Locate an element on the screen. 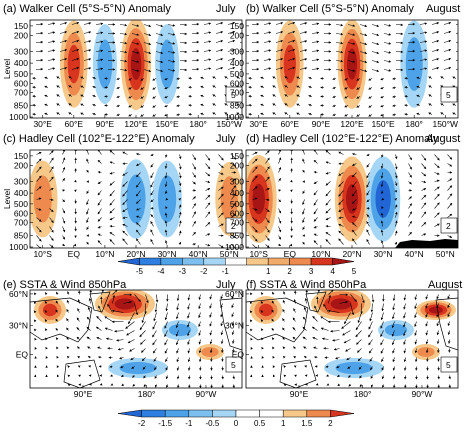  ytick-label: 200 is located at coordinates (21, 166).